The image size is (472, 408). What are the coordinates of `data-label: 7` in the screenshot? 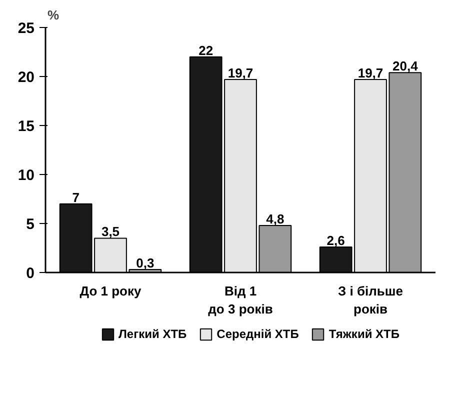 It's located at (76, 197).